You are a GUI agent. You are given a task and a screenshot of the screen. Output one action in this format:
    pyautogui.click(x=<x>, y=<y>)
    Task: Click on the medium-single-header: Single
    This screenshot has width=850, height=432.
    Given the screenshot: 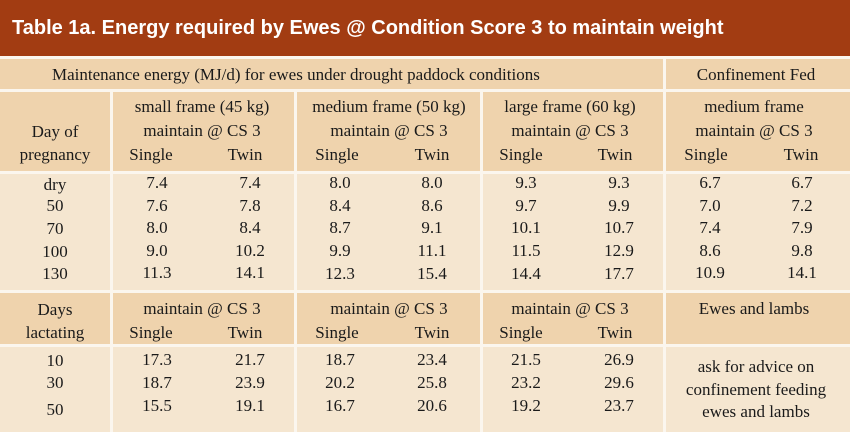 What is the action you would take?
    pyautogui.click(x=337, y=154)
    